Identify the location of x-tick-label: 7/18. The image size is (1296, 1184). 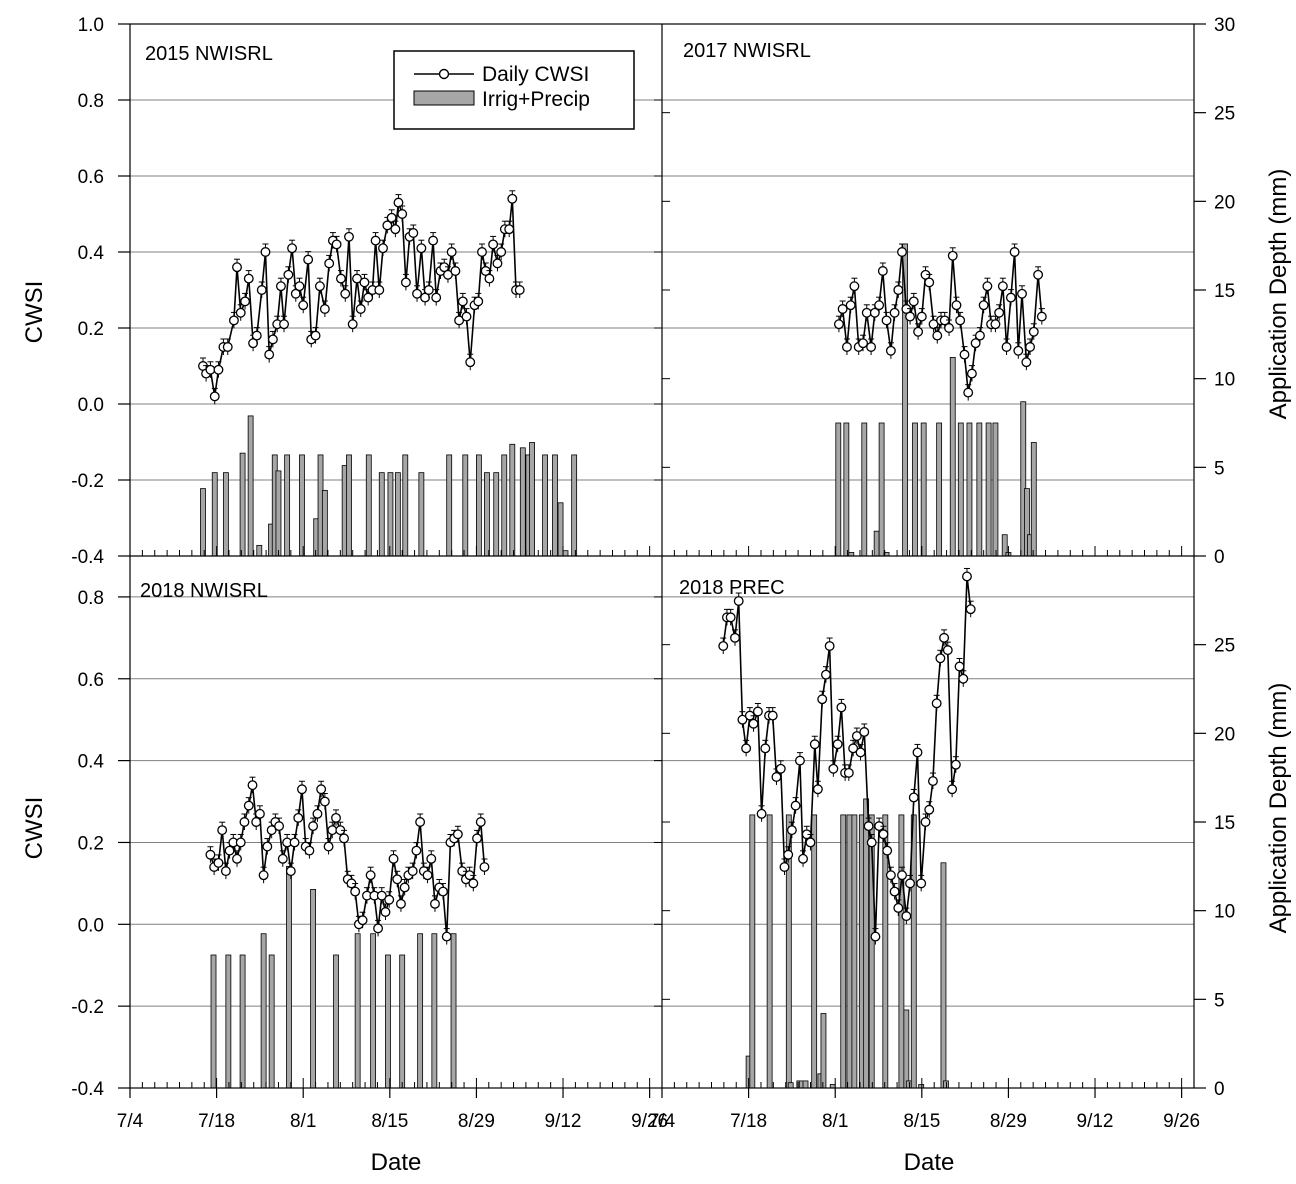
(216, 1121).